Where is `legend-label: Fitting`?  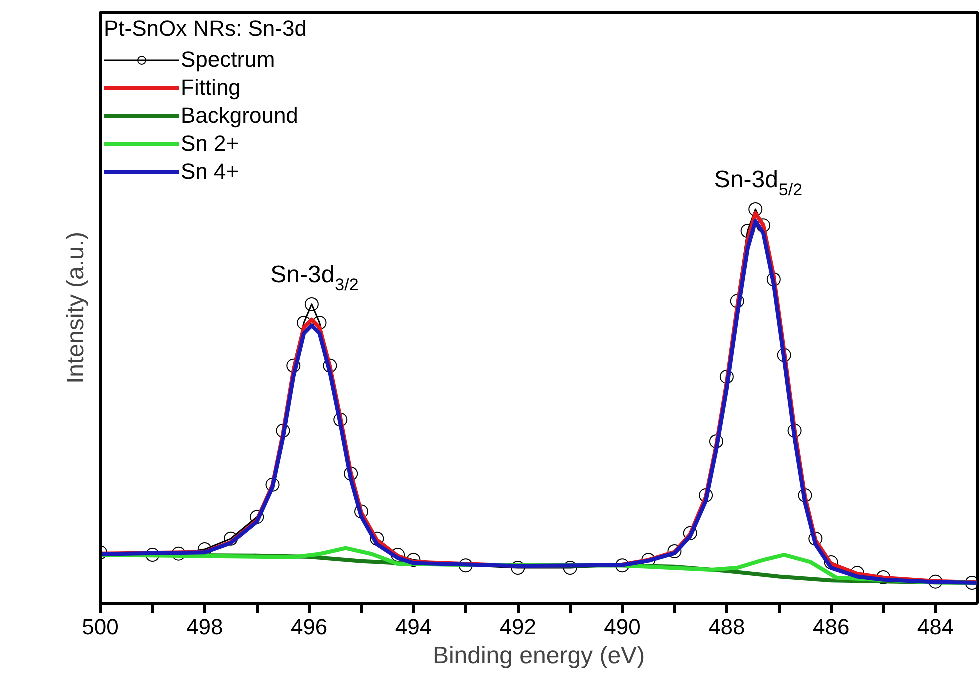 legend-label: Fitting is located at coordinates (211, 88).